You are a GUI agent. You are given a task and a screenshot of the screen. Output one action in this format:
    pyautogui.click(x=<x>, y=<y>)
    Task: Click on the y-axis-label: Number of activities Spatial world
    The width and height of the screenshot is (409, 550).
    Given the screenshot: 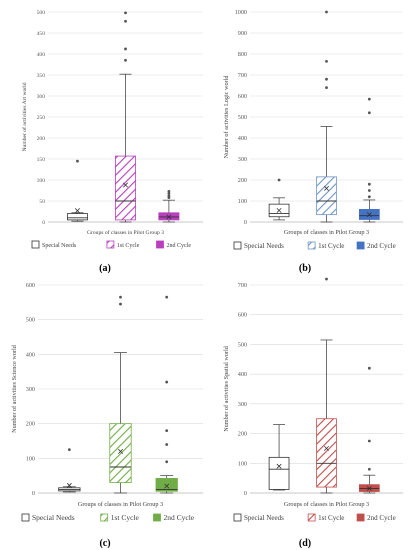 What is the action you would take?
    pyautogui.click(x=226, y=388)
    